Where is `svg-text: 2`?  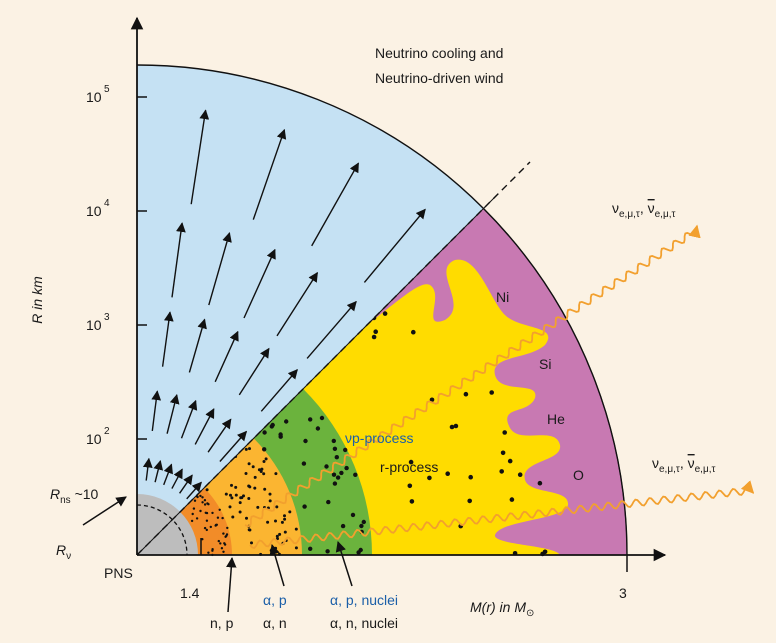 svg-text: 2 is located at coordinates (107, 431).